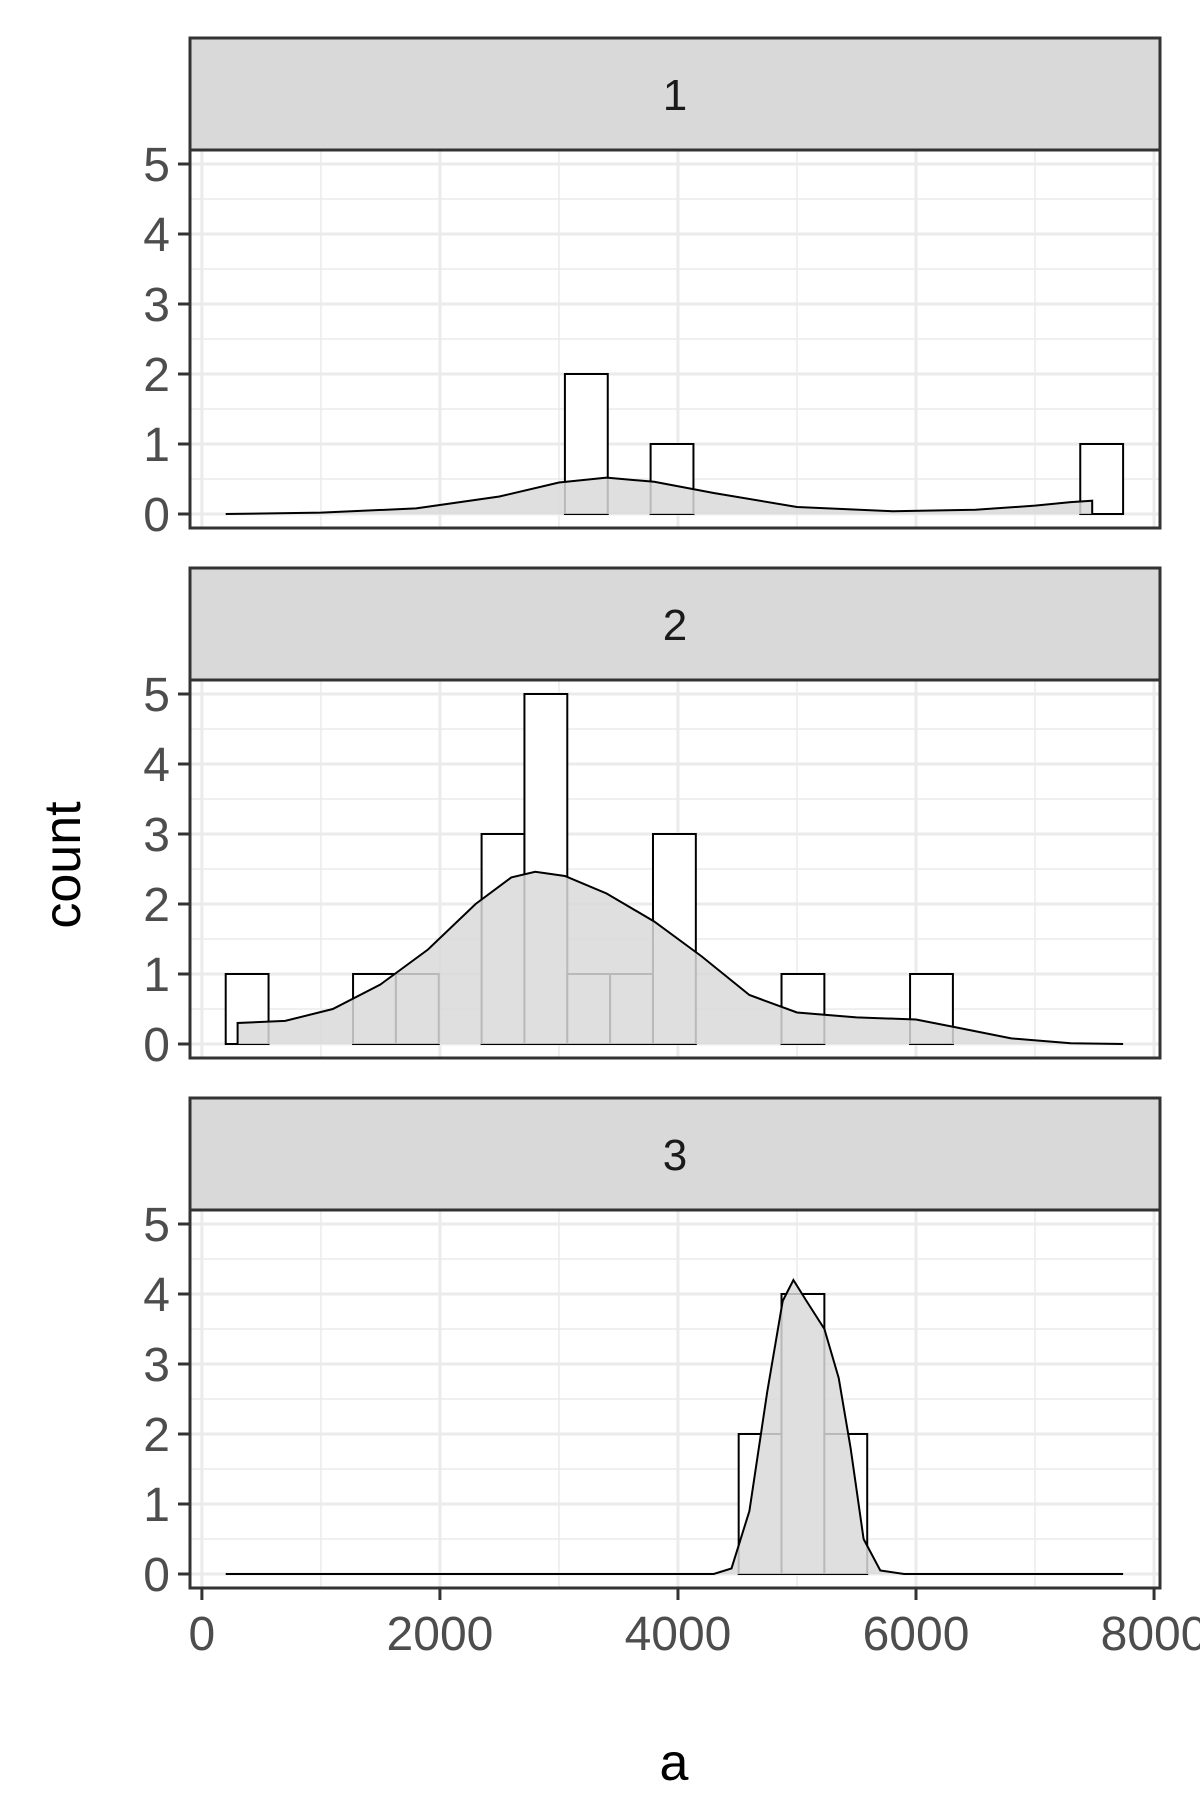  Describe the element at coordinates (916, 1634) in the screenshot. I see `x-tick-label: 6000` at that location.